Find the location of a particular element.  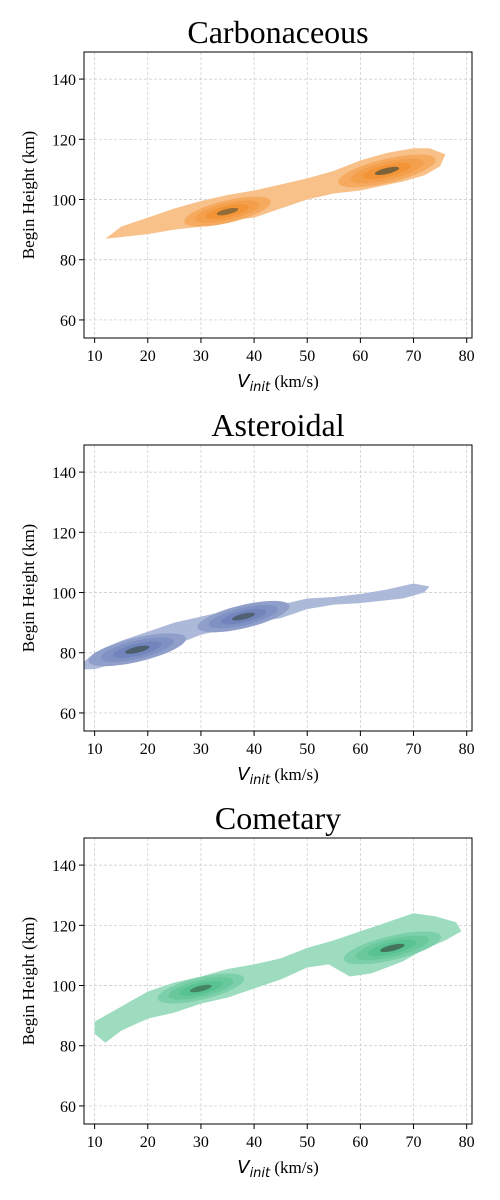

chart-title: Asteroidal is located at coordinates (277, 425).